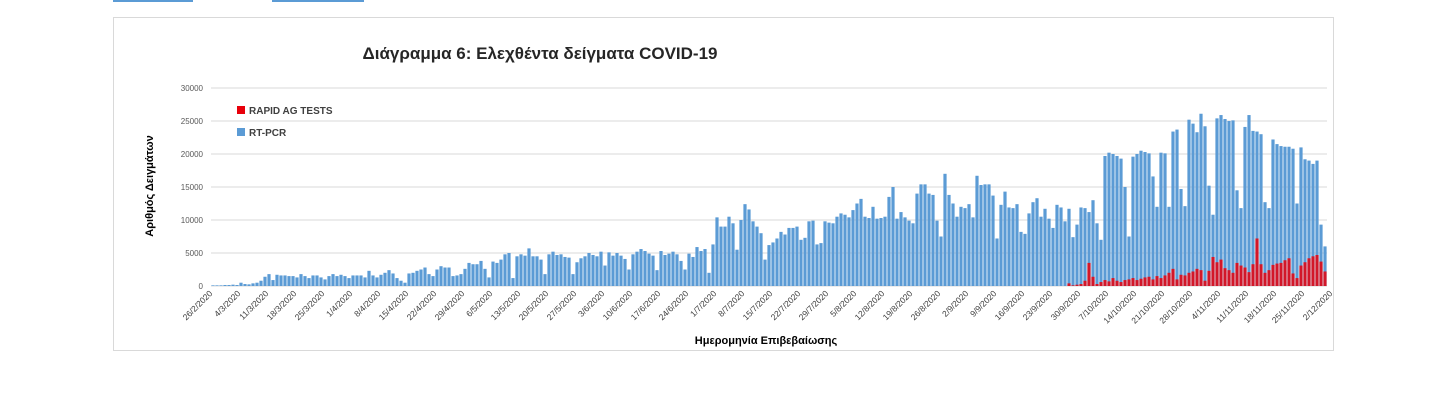  I want to click on x-tick-label: 29/7/2020, so click(814, 305).